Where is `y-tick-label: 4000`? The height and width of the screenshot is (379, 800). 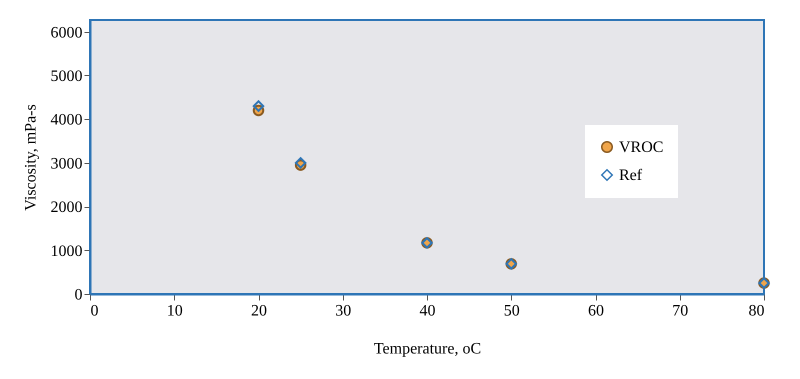 y-tick-label: 4000 is located at coordinates (66, 120).